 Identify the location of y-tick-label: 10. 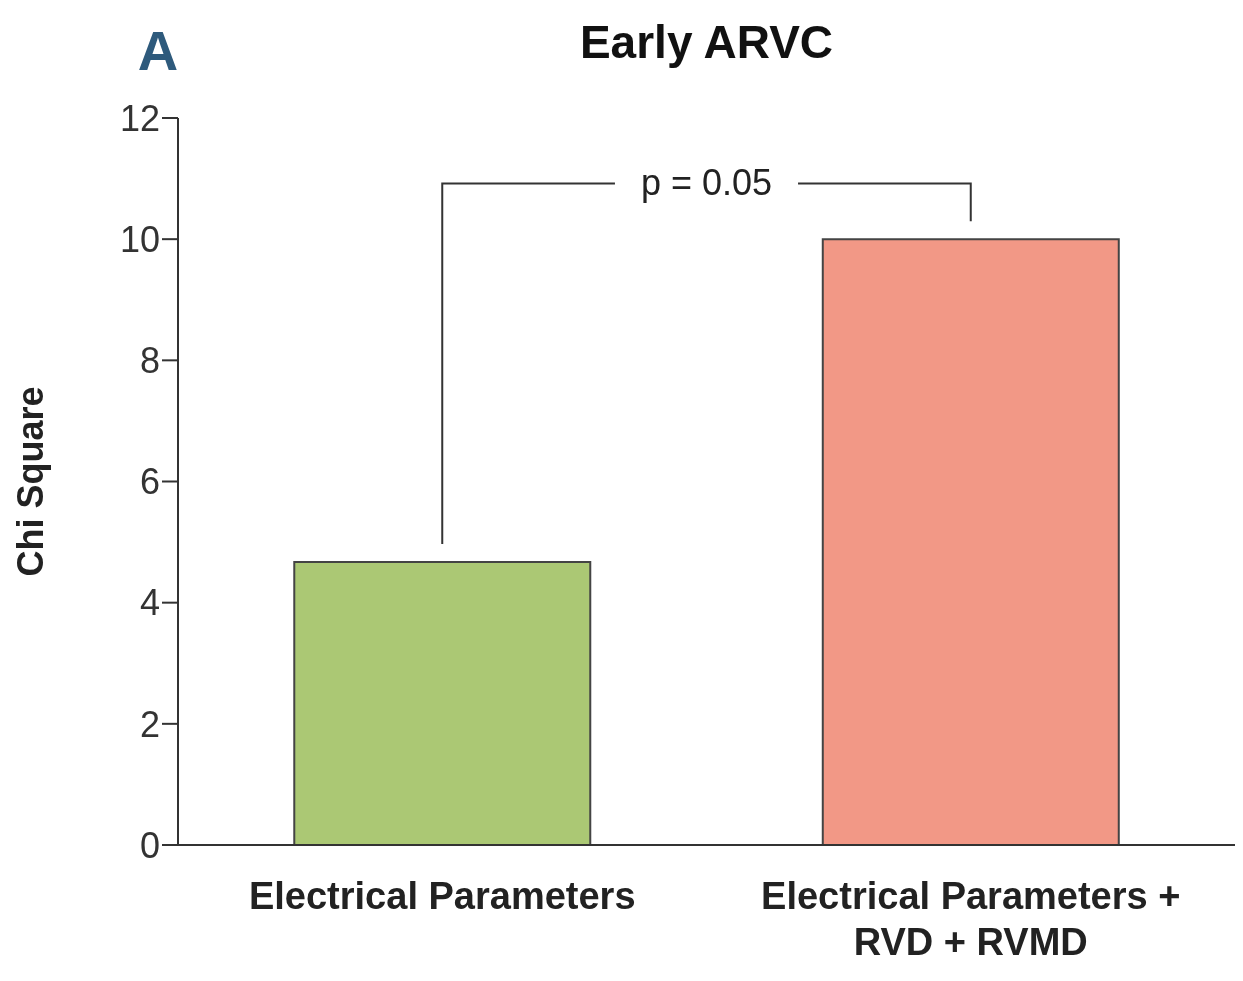
(139, 239).